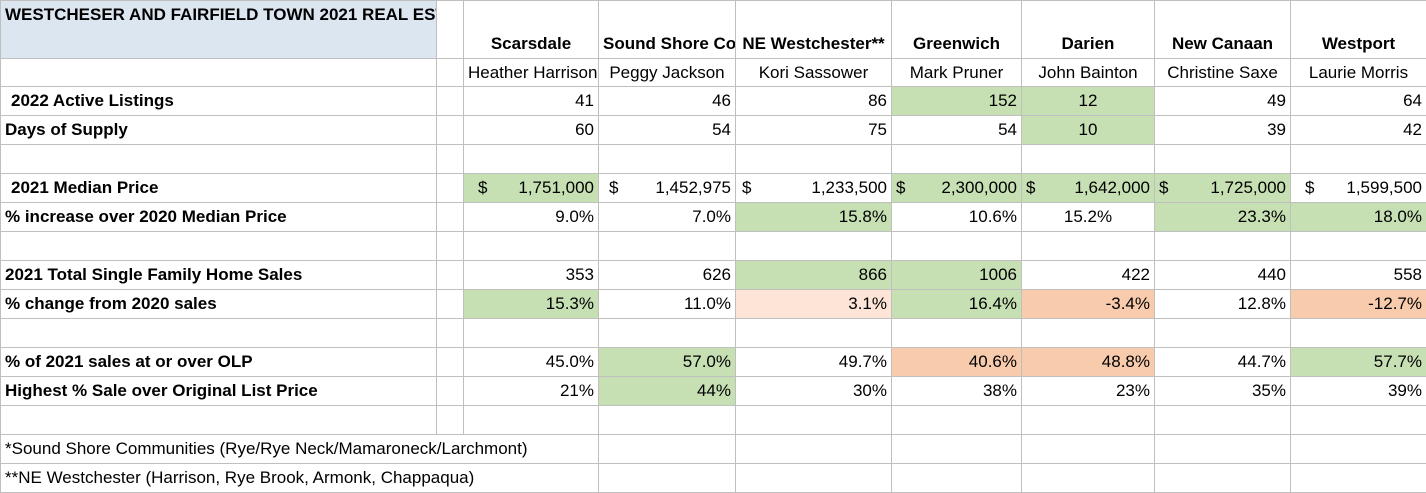 This screenshot has width=1426, height=493. Describe the element at coordinates (1223, 217) in the screenshot. I see `data-cell: 23.3%` at that location.